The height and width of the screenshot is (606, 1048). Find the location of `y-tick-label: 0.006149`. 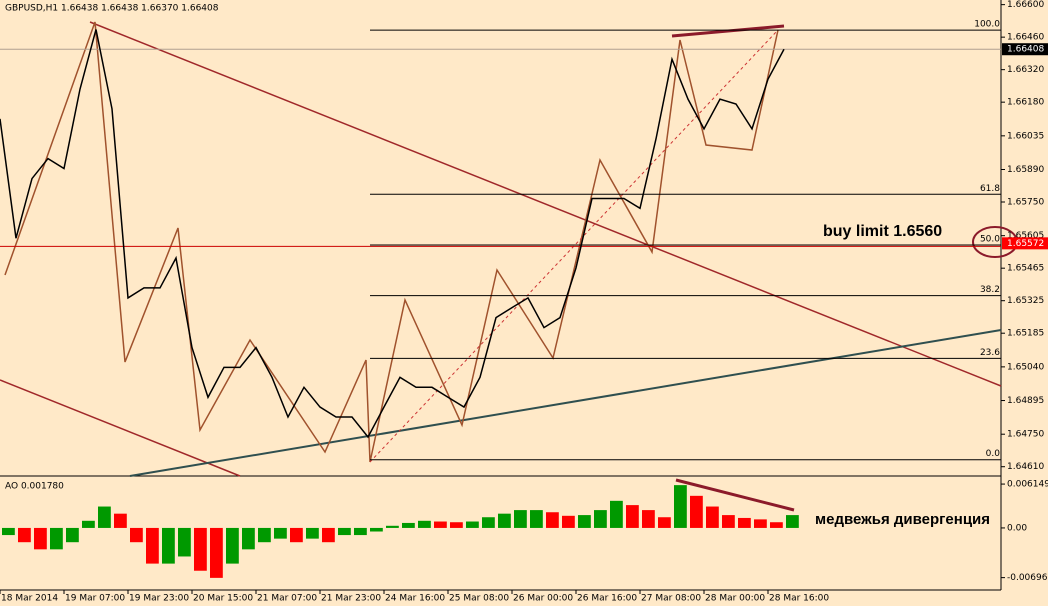

y-tick-label: 0.006149 is located at coordinates (1027, 485).